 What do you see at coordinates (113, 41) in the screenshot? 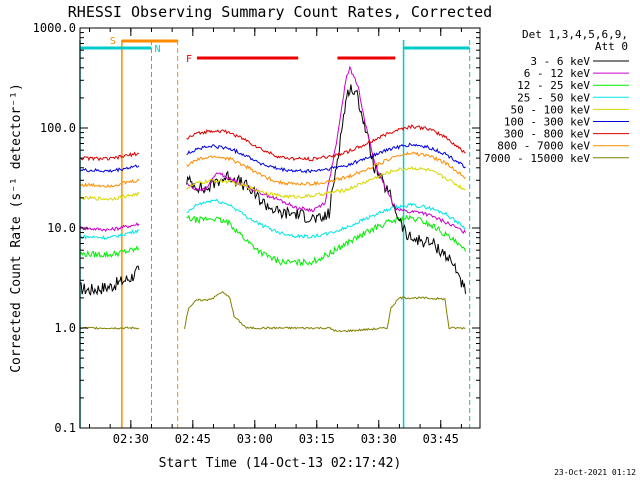
I see `saa-marker-label: S` at bounding box center [113, 41].